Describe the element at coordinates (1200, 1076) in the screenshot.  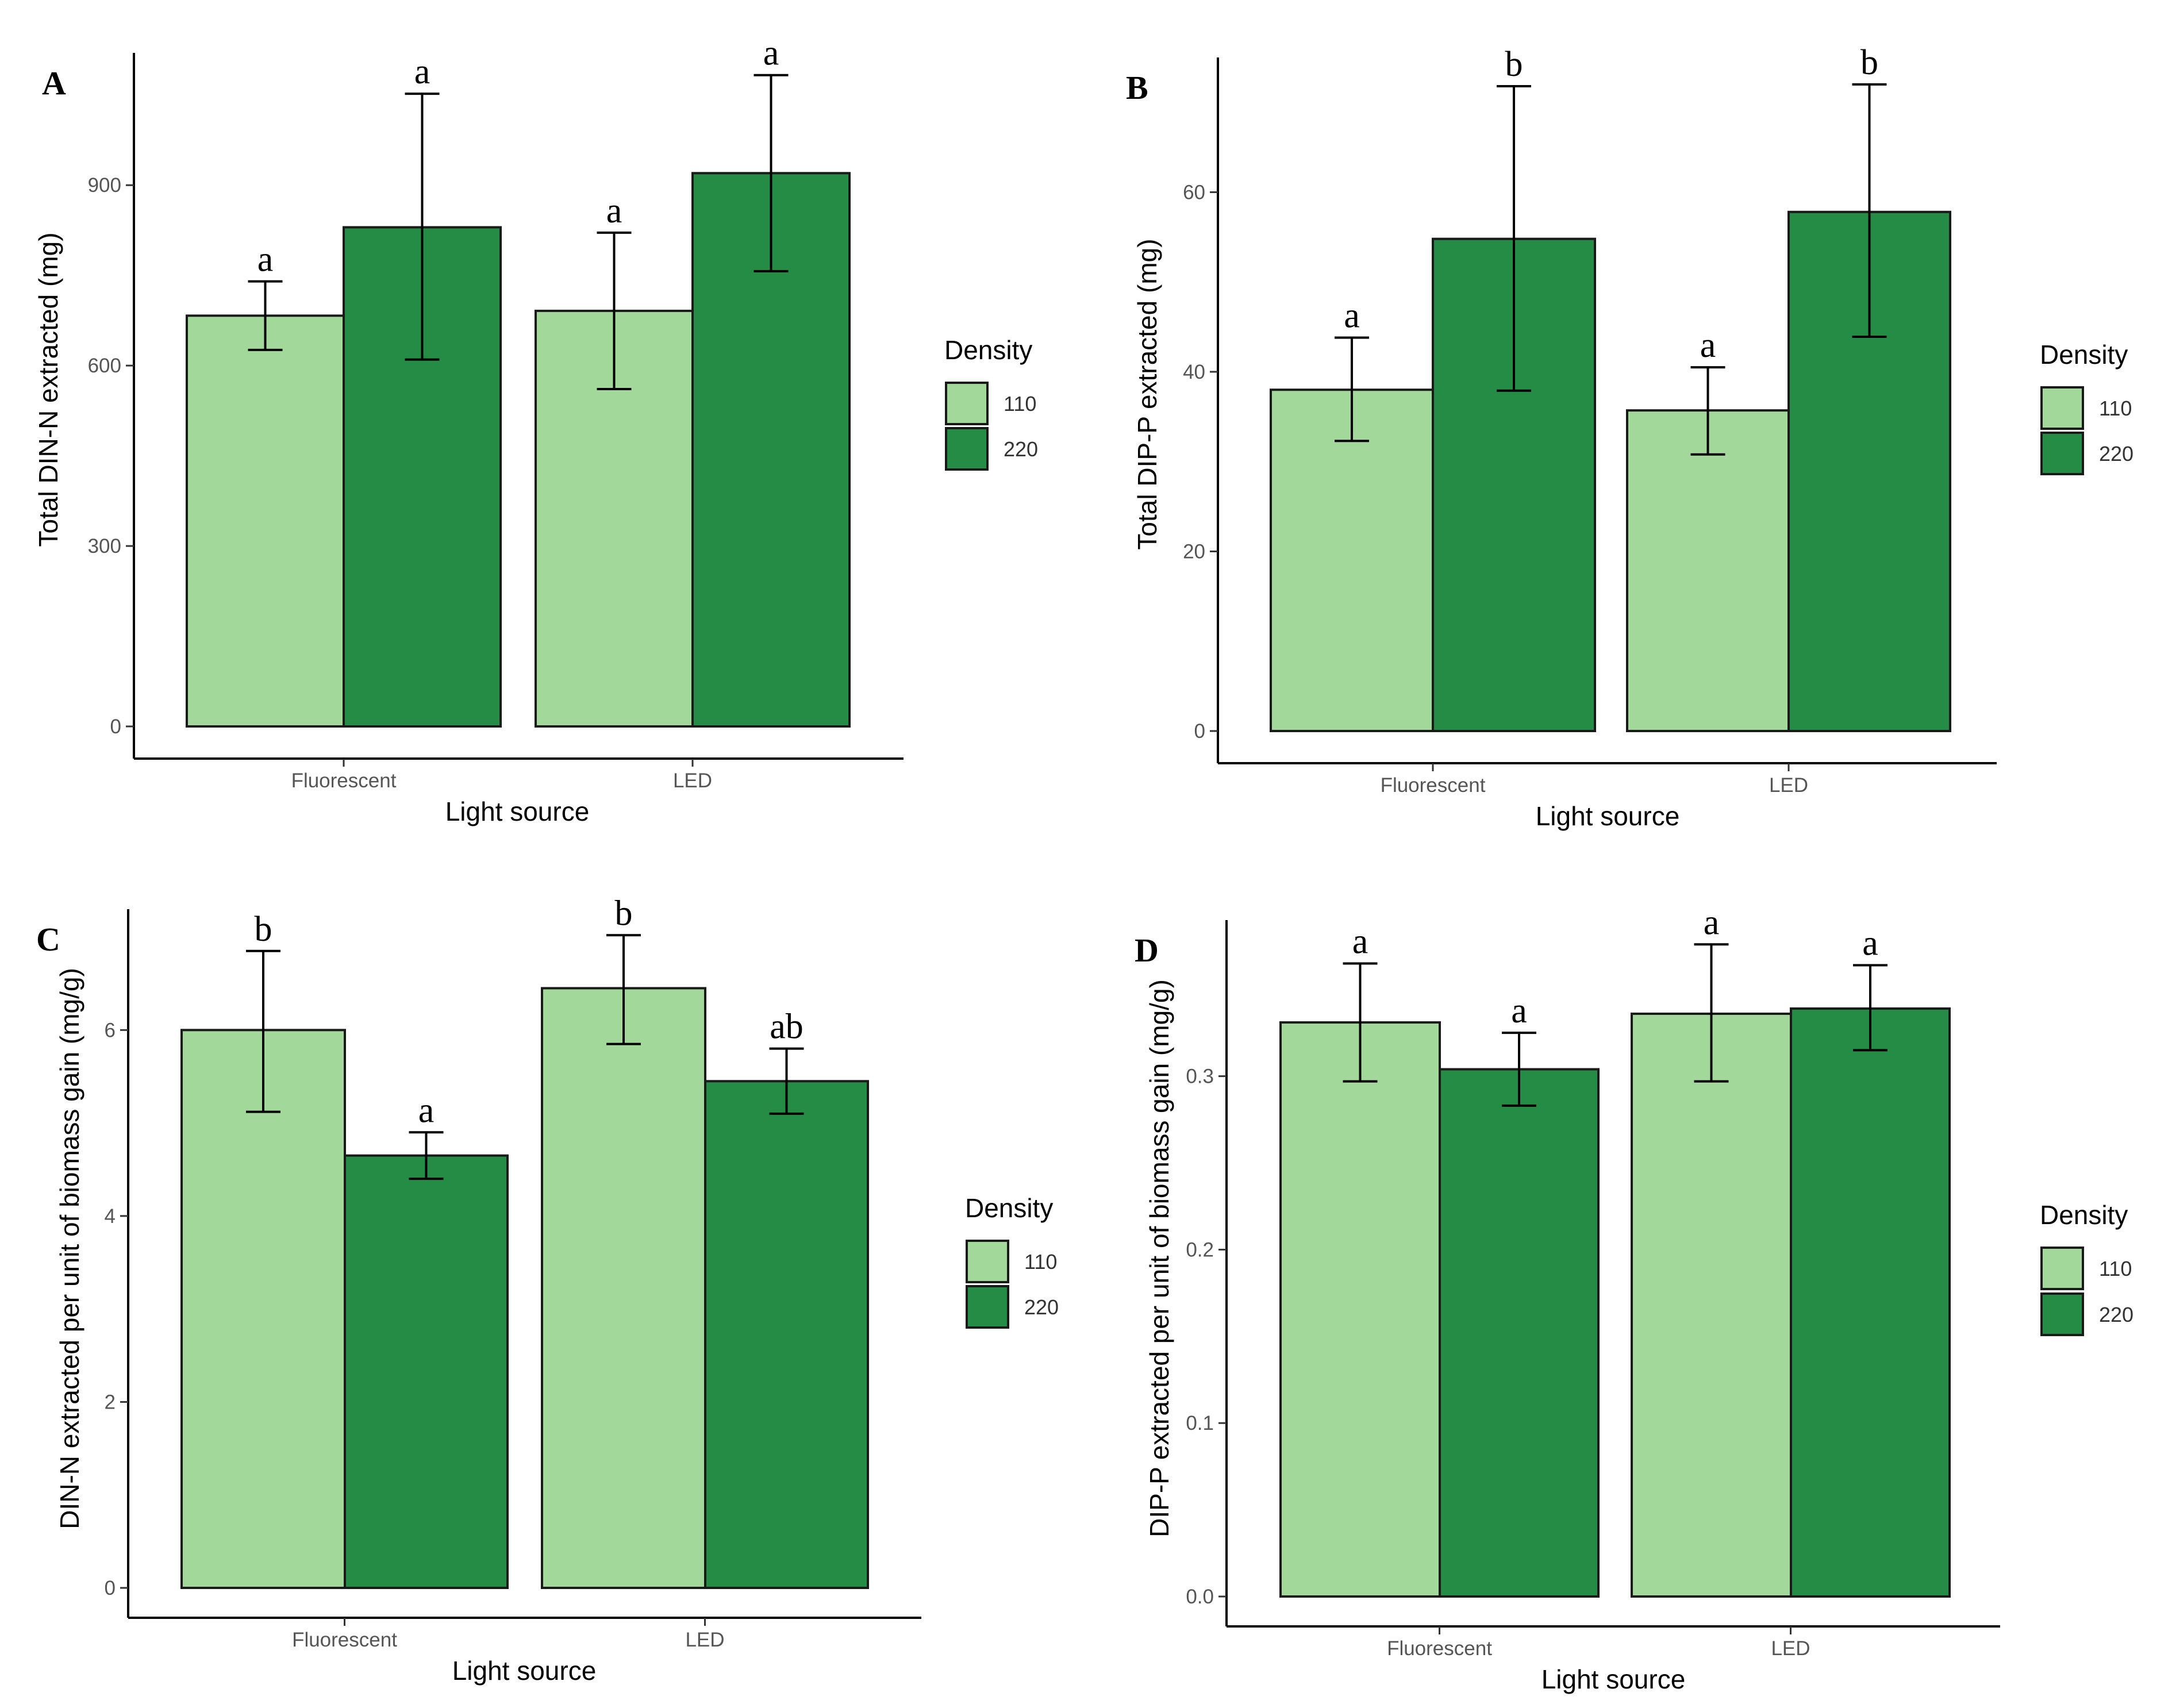
I see `y-tick-label: 0.3` at that location.